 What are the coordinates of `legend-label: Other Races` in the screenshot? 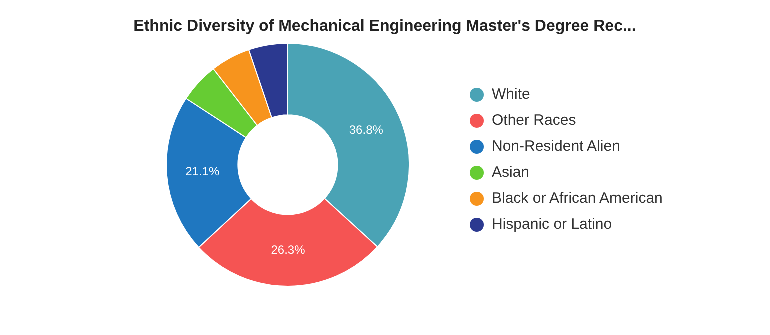 It's located at (534, 121).